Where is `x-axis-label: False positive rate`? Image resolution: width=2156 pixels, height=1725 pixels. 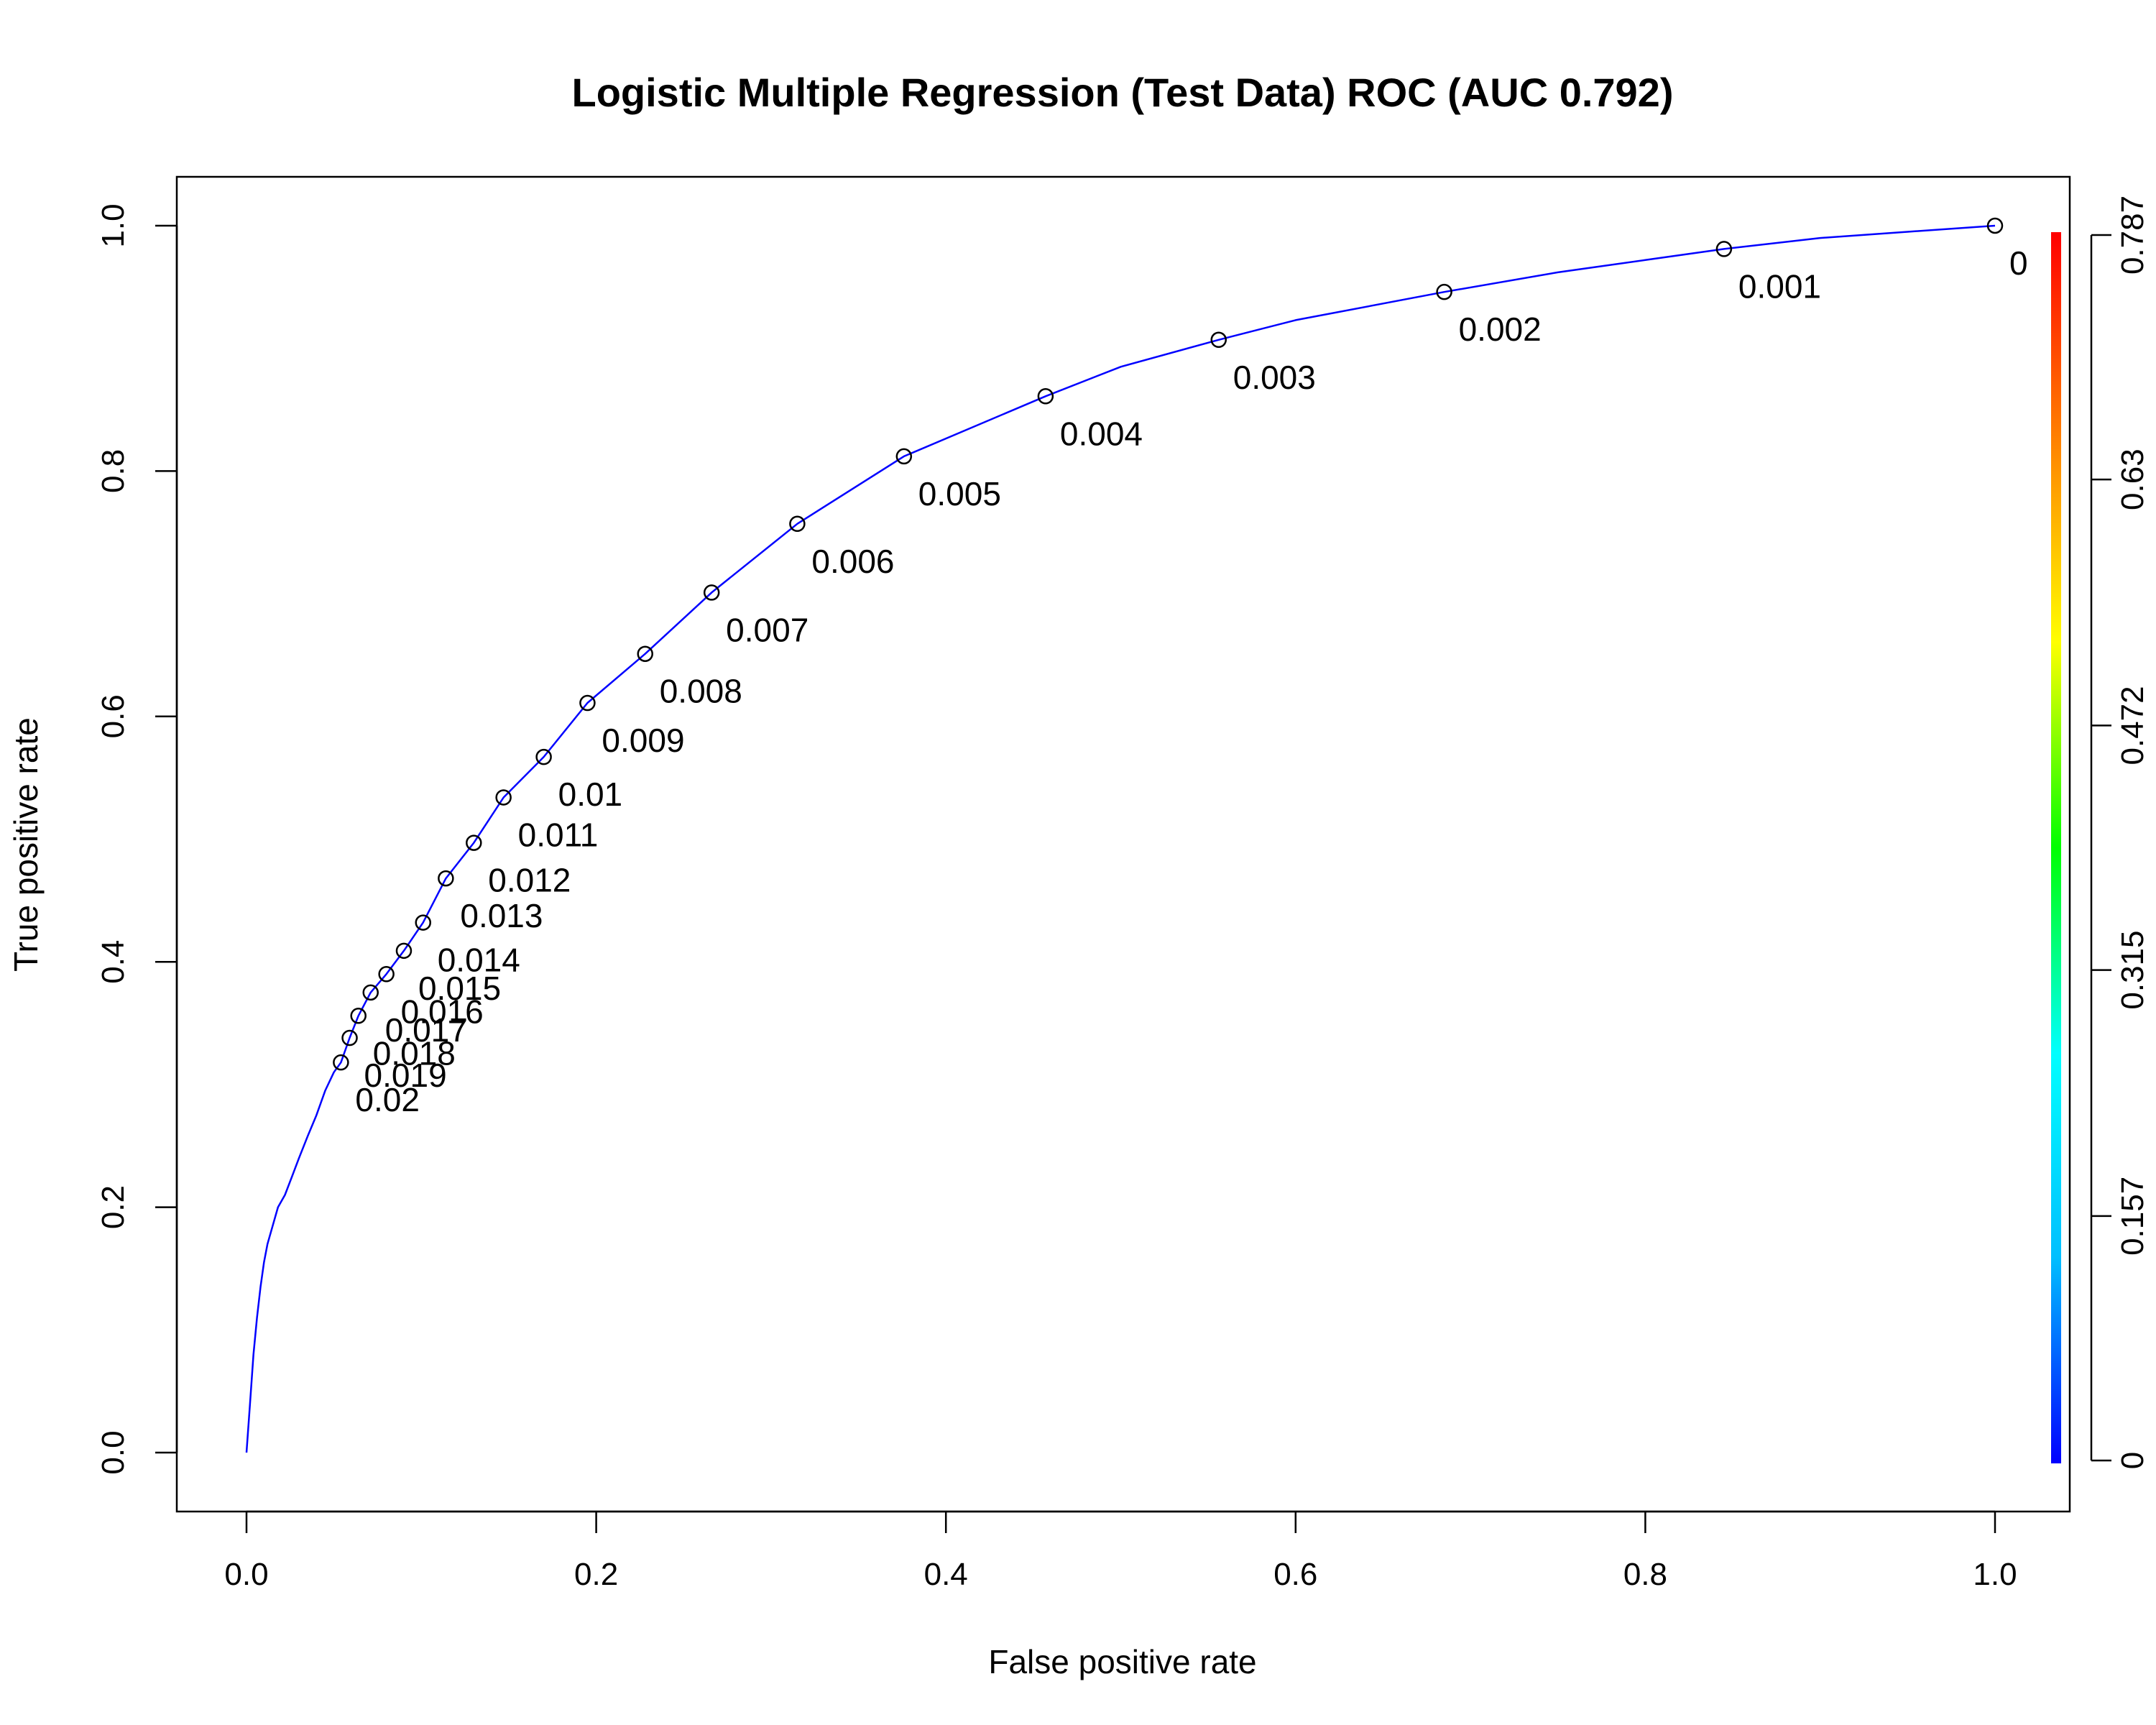
x-axis-label: False positive rate is located at coordinates (1122, 1661).